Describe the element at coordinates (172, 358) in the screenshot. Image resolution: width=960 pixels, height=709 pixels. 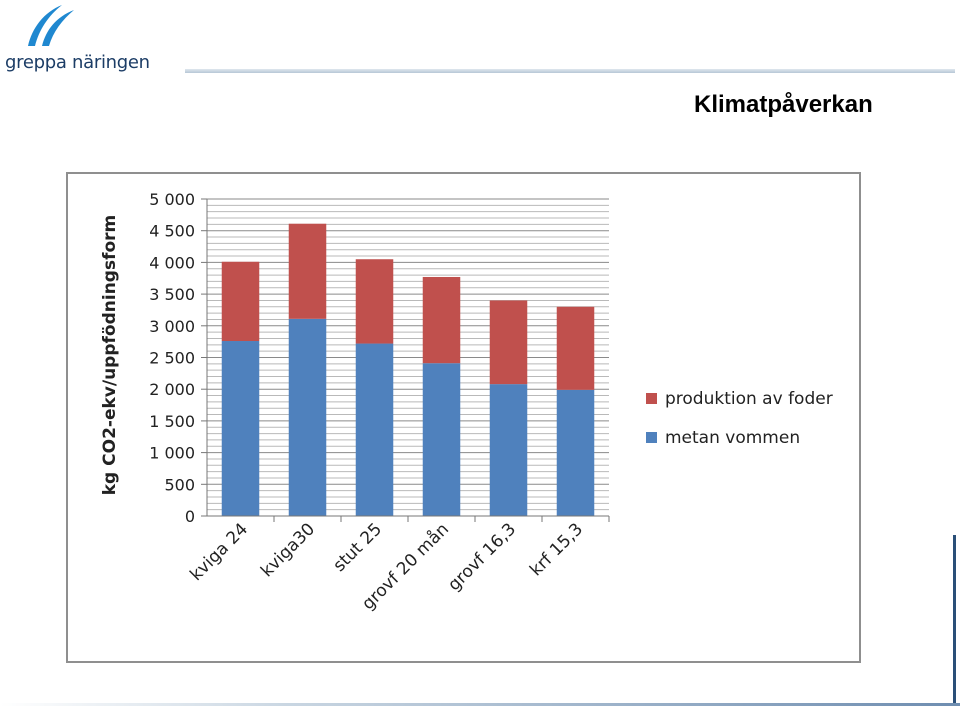
I see `y-tick-label: 2 500` at that location.